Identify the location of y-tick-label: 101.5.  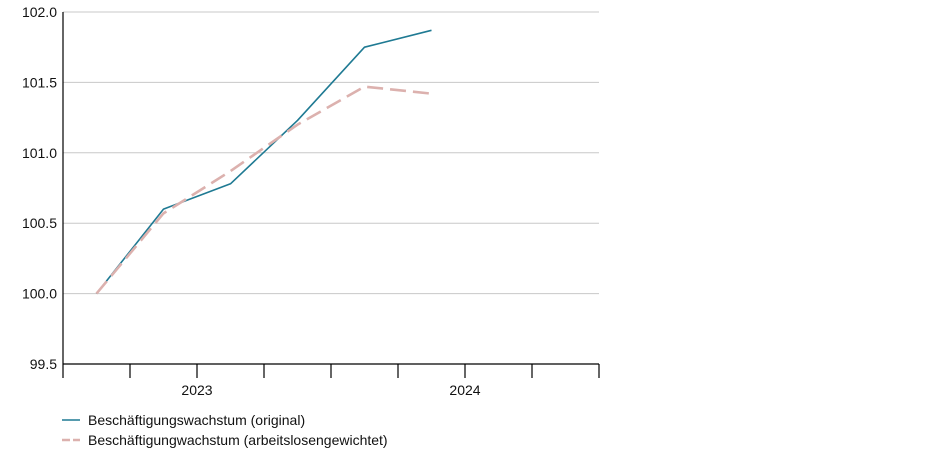
(39, 82).